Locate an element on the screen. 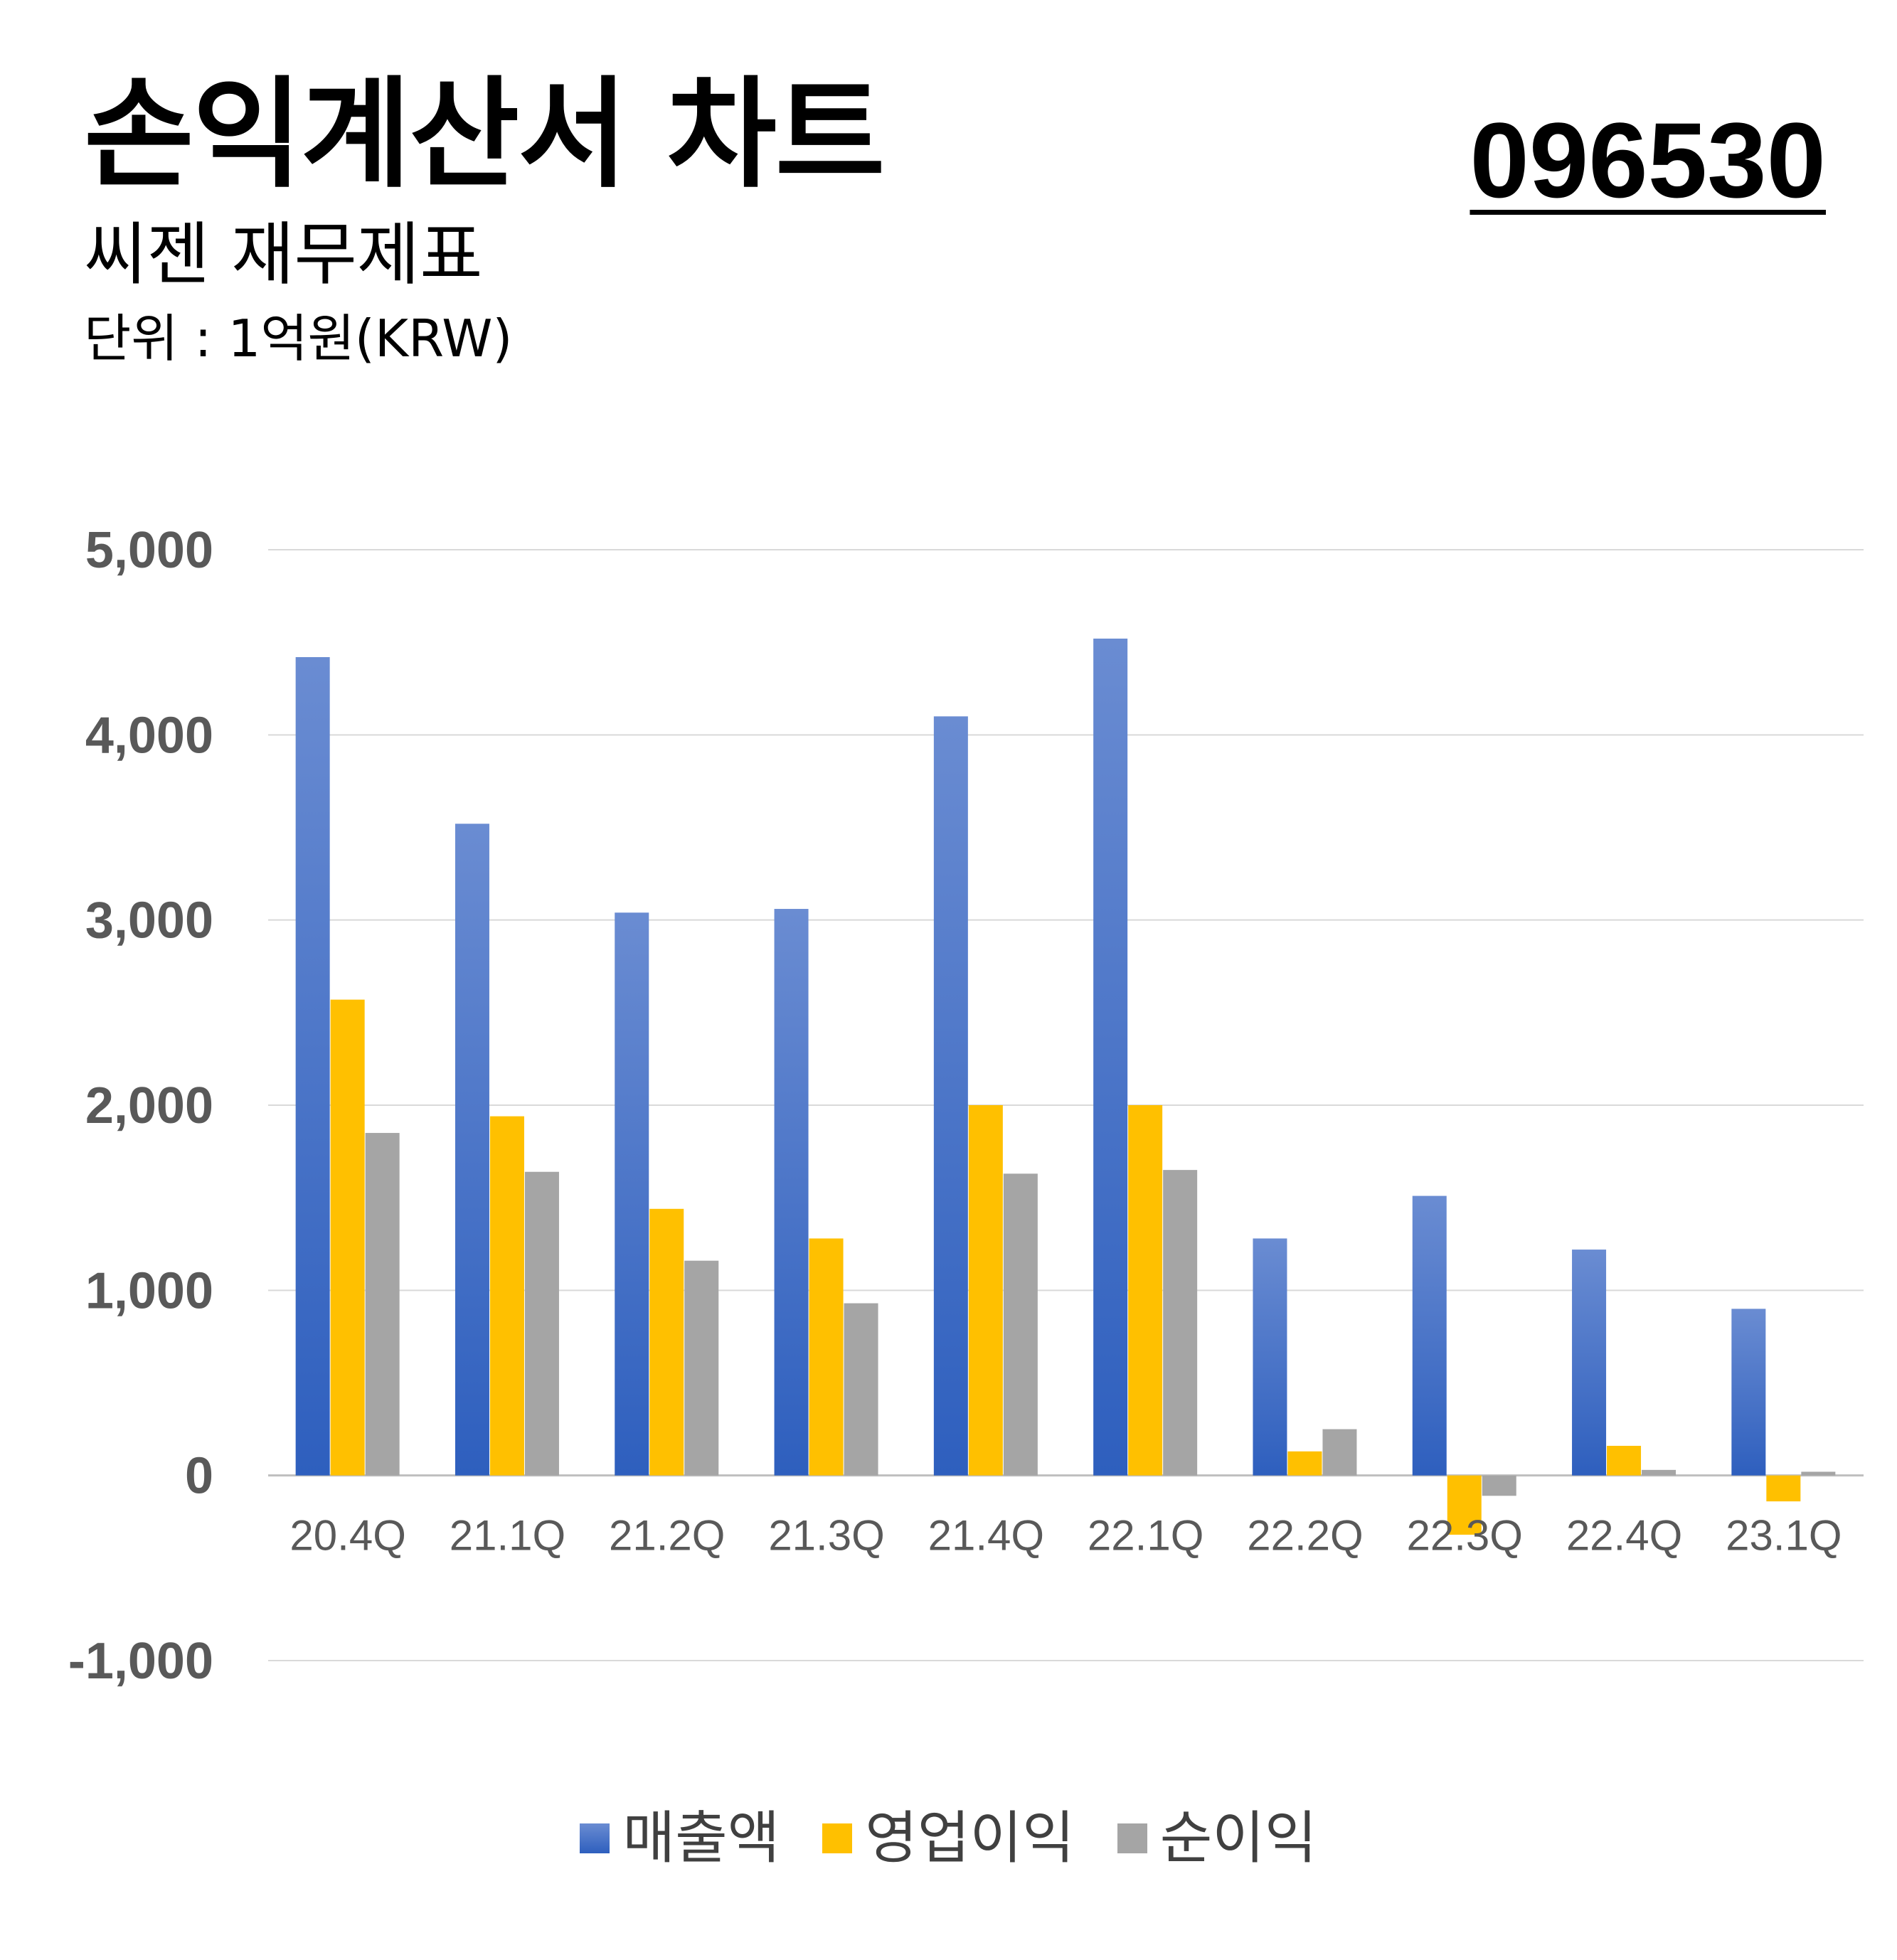 The width and height of the screenshot is (1897, 1960). legend-item-revenue: 매출액 is located at coordinates (680, 1838).